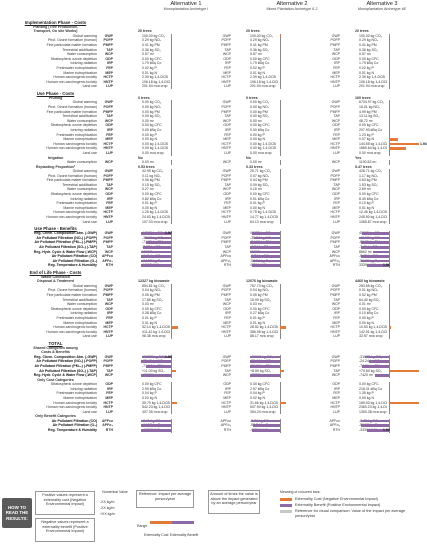  What do you see at coordinates (263, 212) in the screenshot?
I see `impact-value: 0.75 kg 1,4-DCB` at bounding box center [263, 212].